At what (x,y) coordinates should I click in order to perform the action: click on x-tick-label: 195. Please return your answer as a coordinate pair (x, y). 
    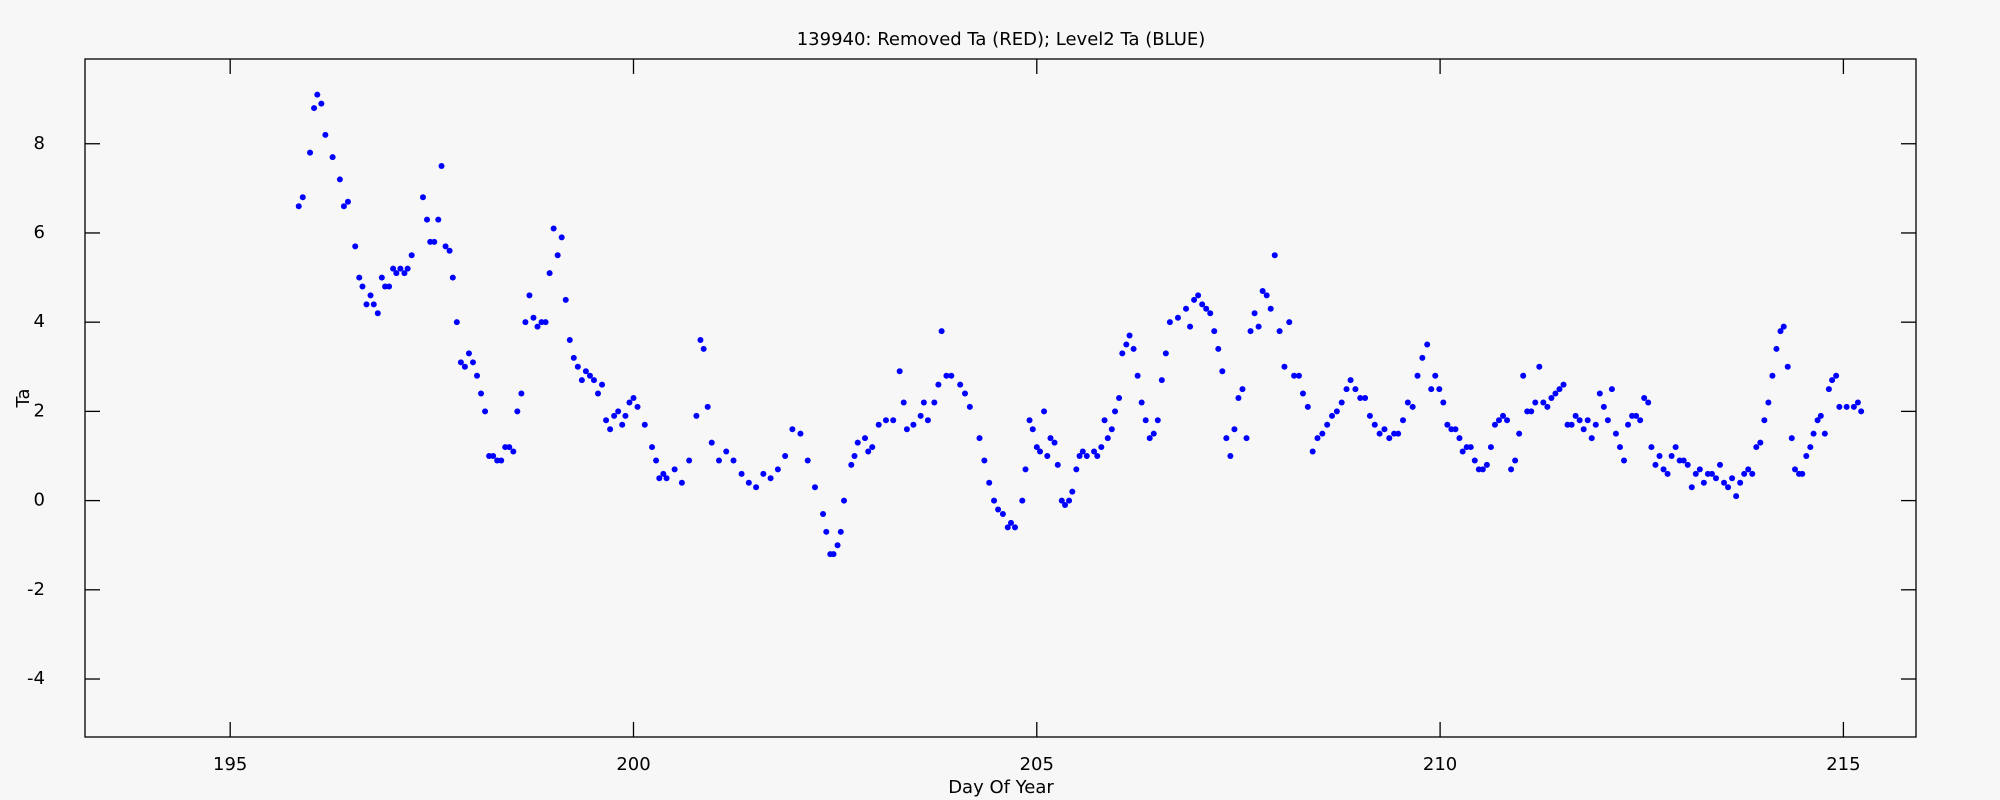
    Looking at the image, I should click on (230, 764).